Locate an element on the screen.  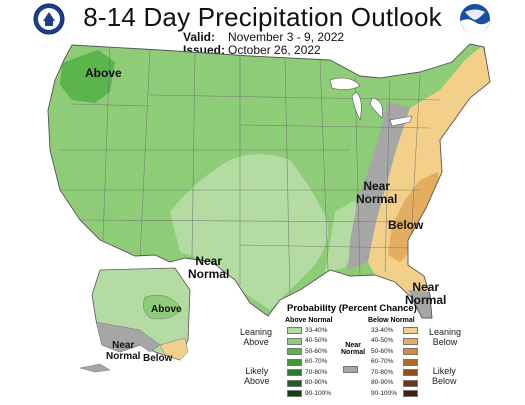
page-title: 8-14 Day Precipitation Outlook is located at coordinates (262, 17).